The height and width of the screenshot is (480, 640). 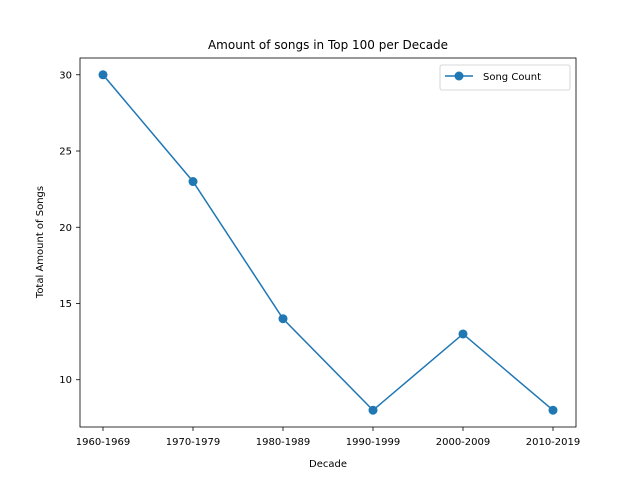 What do you see at coordinates (193, 442) in the screenshot?
I see `x-tick-label: 1970-1979` at bounding box center [193, 442].